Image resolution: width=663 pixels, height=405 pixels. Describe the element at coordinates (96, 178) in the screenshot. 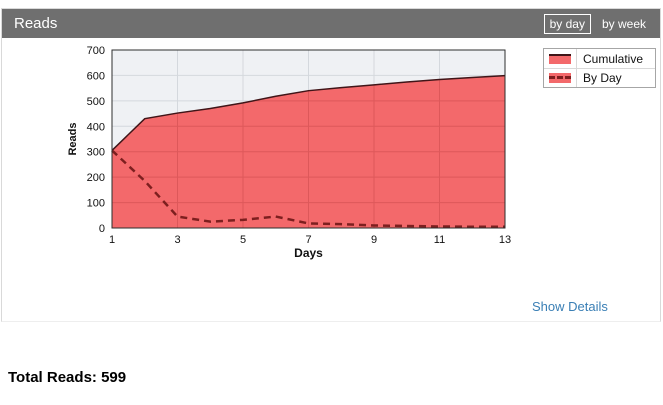

I see `svg-text: 200` at that location.